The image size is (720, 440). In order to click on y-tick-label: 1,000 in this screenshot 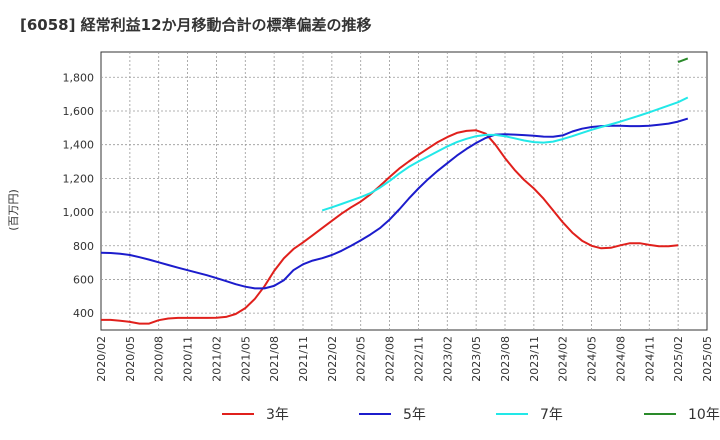, I will do `click(79, 212)`.